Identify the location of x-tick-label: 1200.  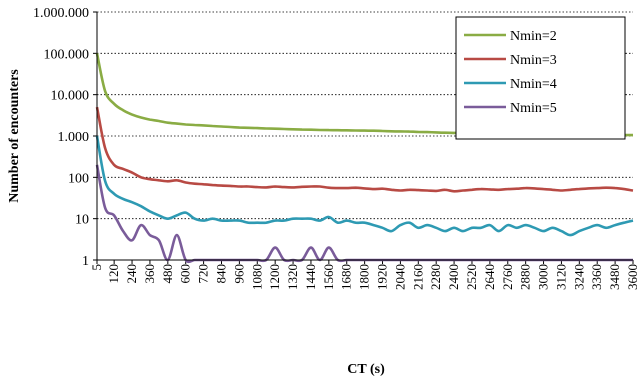
(274, 277).